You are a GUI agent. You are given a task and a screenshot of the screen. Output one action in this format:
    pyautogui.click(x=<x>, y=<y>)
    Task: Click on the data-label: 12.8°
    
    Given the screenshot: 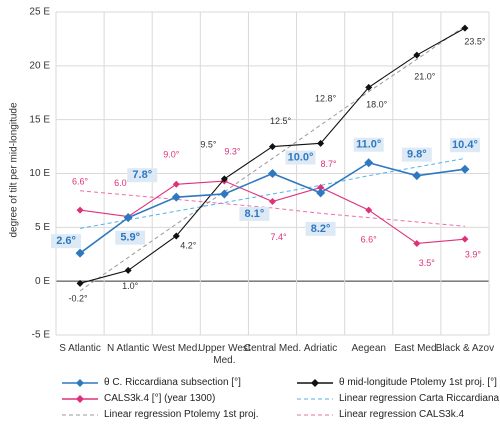 What is the action you would take?
    pyautogui.click(x=326, y=99)
    